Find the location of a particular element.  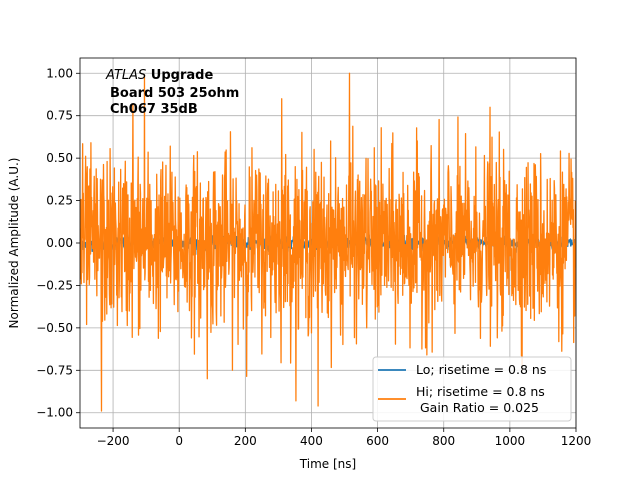

y-tick-label: 0.00 is located at coordinates (59, 243).